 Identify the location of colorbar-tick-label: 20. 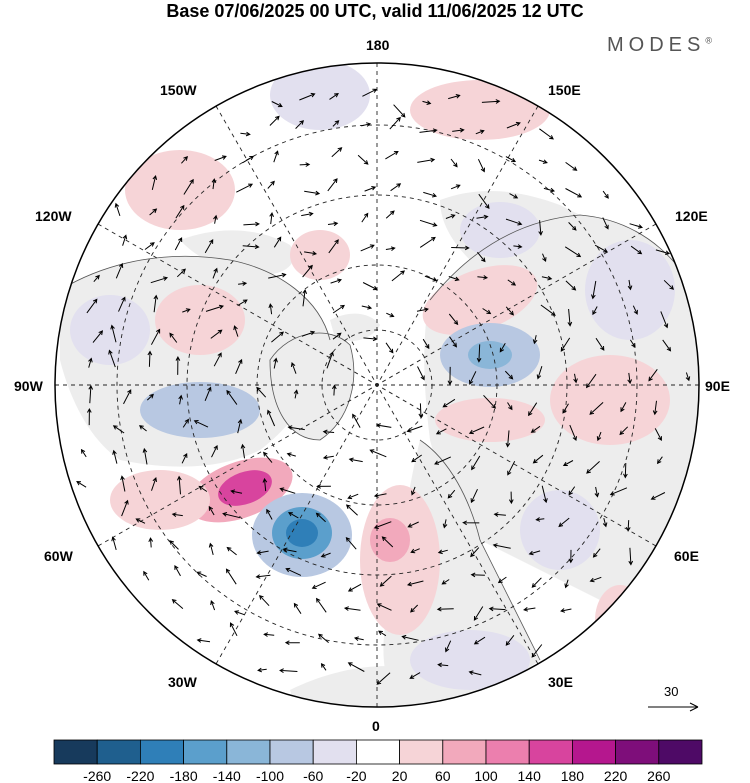
(400, 775).